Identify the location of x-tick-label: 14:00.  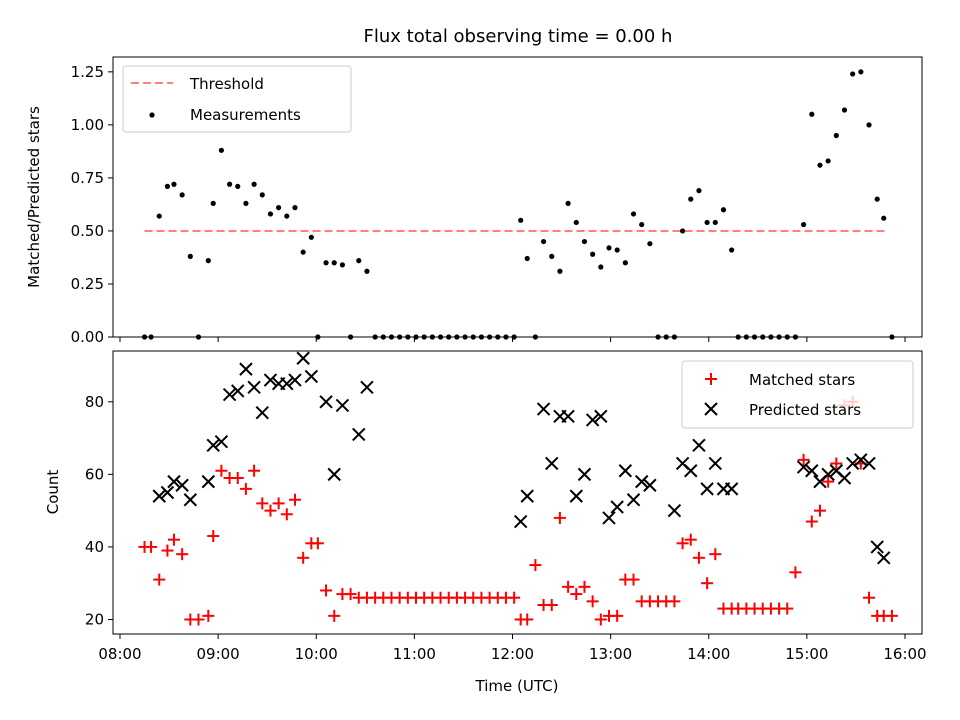
(708, 654).